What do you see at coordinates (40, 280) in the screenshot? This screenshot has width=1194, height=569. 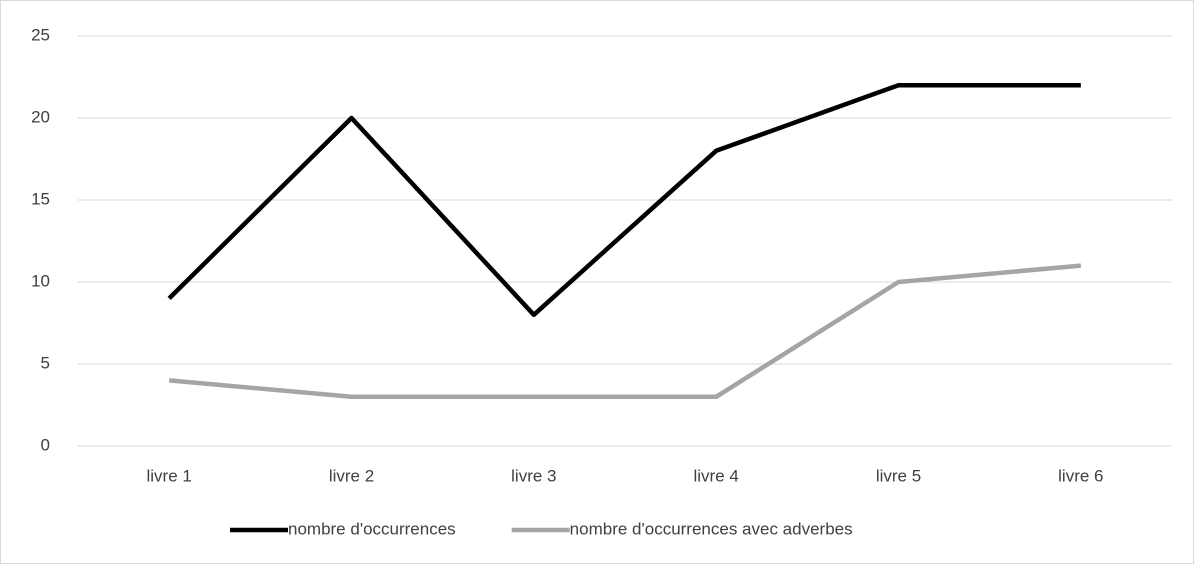 I see `y-tick-label: 10` at bounding box center [40, 280].